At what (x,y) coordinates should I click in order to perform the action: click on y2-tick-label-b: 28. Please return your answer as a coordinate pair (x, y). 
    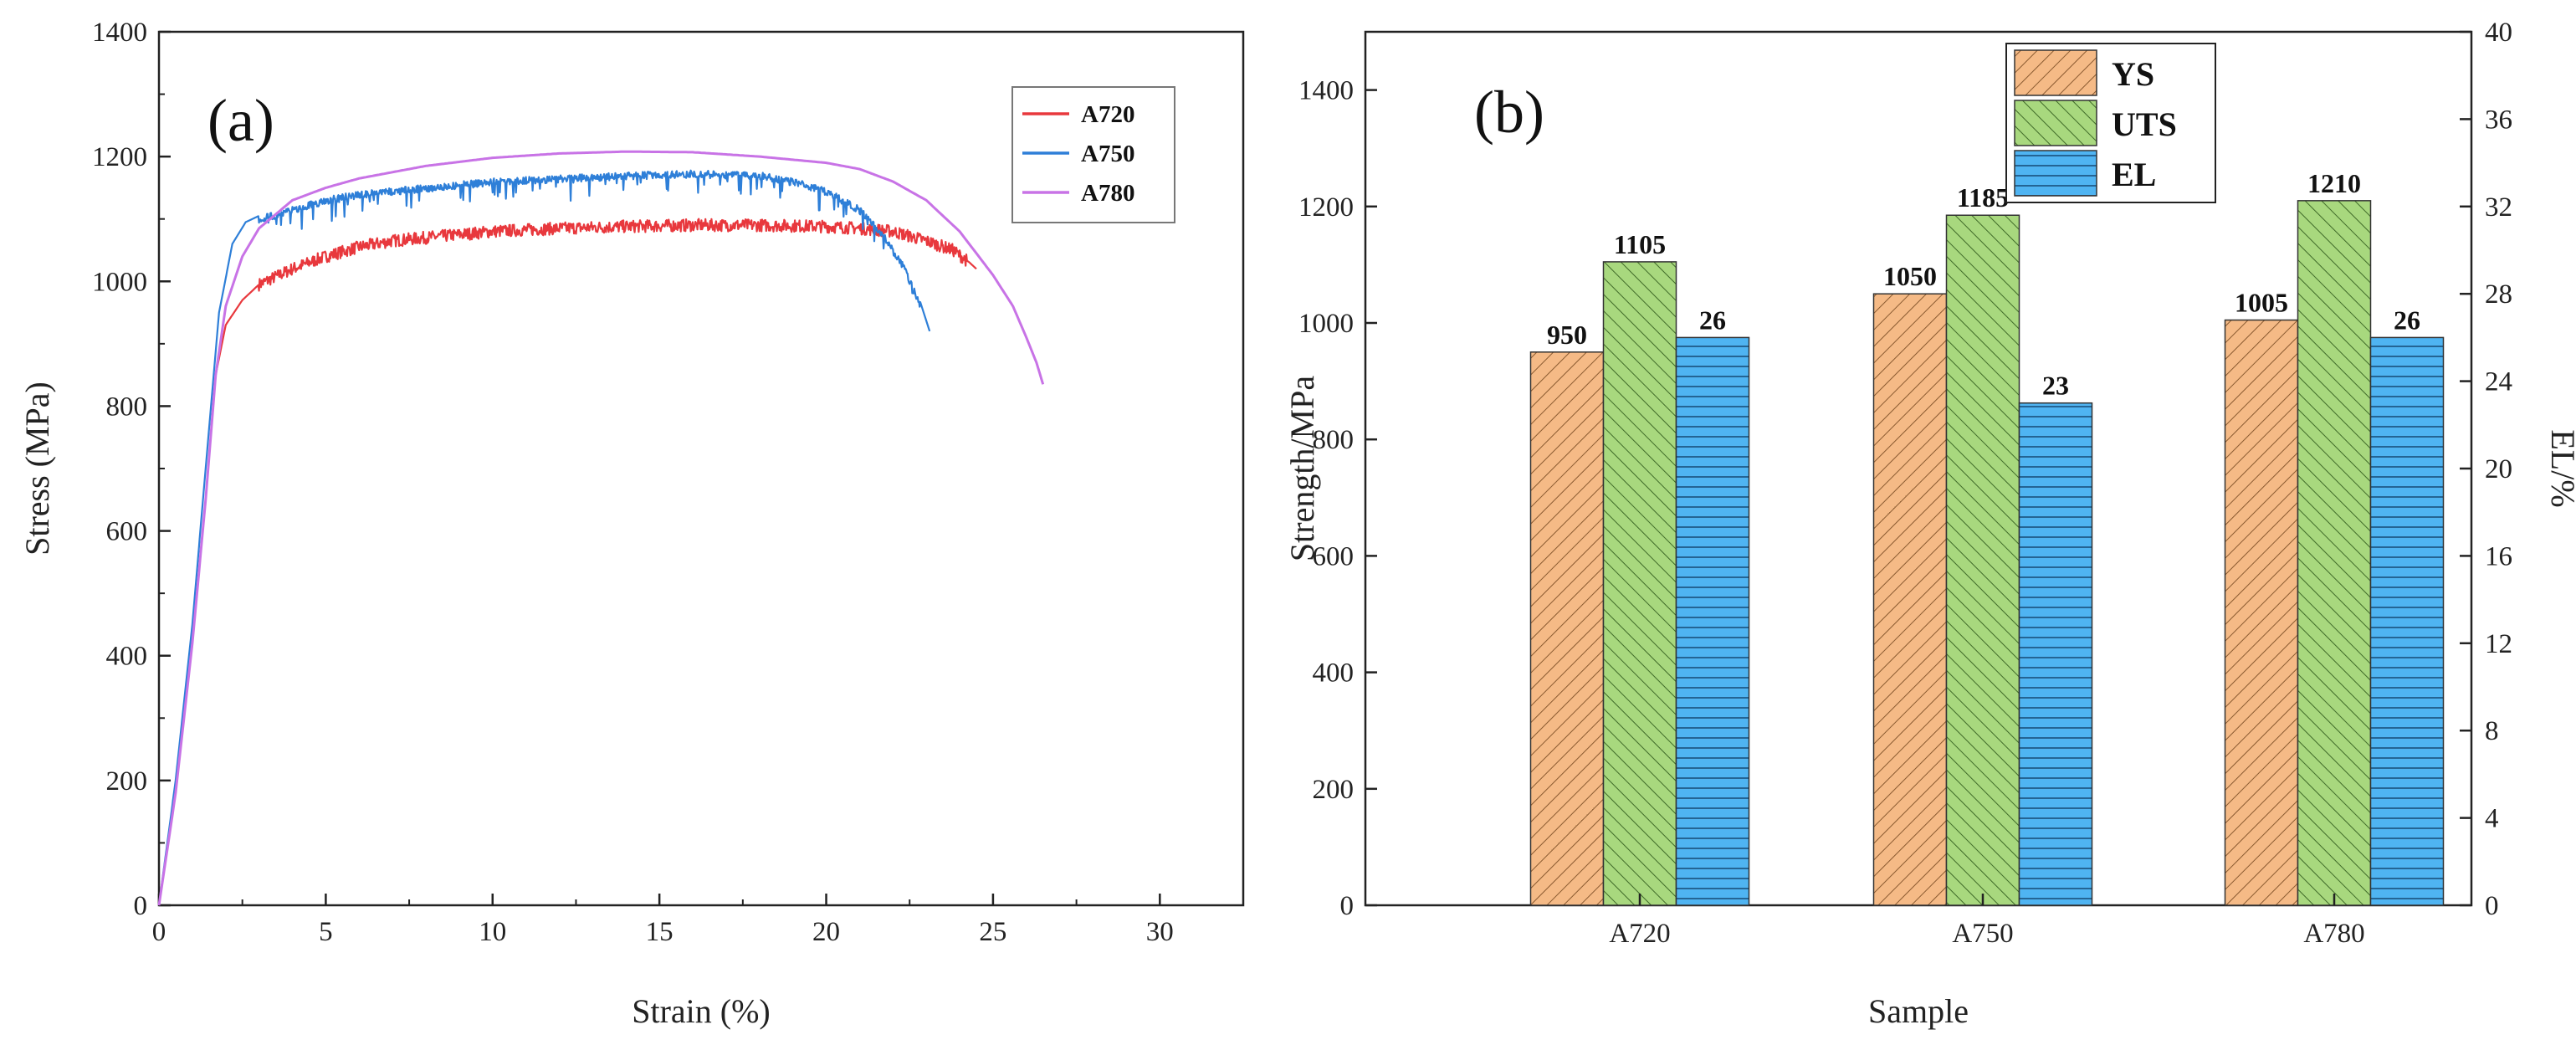
    Looking at the image, I should click on (2499, 294).